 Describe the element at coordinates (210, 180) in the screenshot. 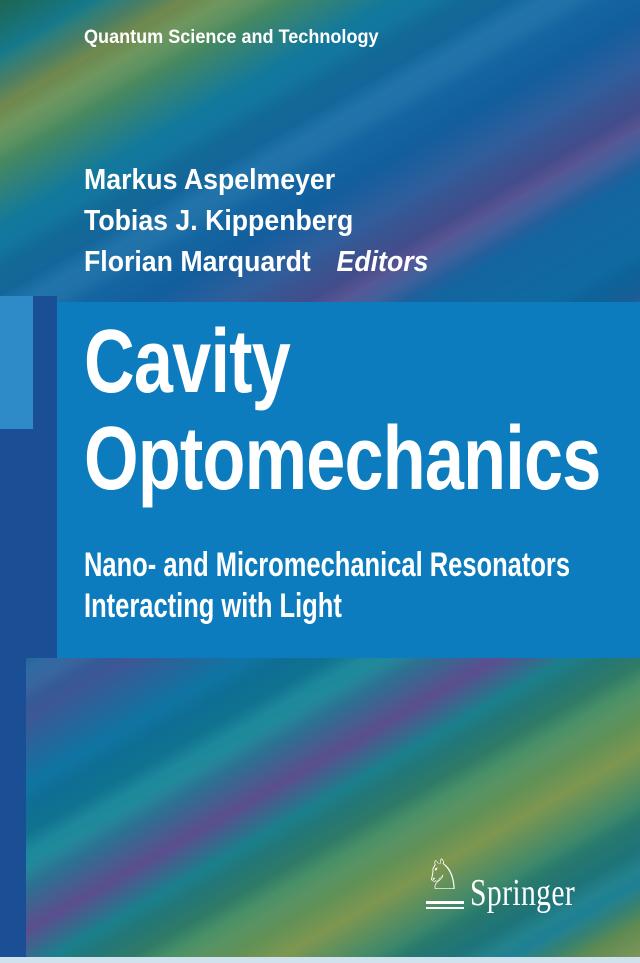

I see `author-name: Markus Aspelmeyer` at that location.